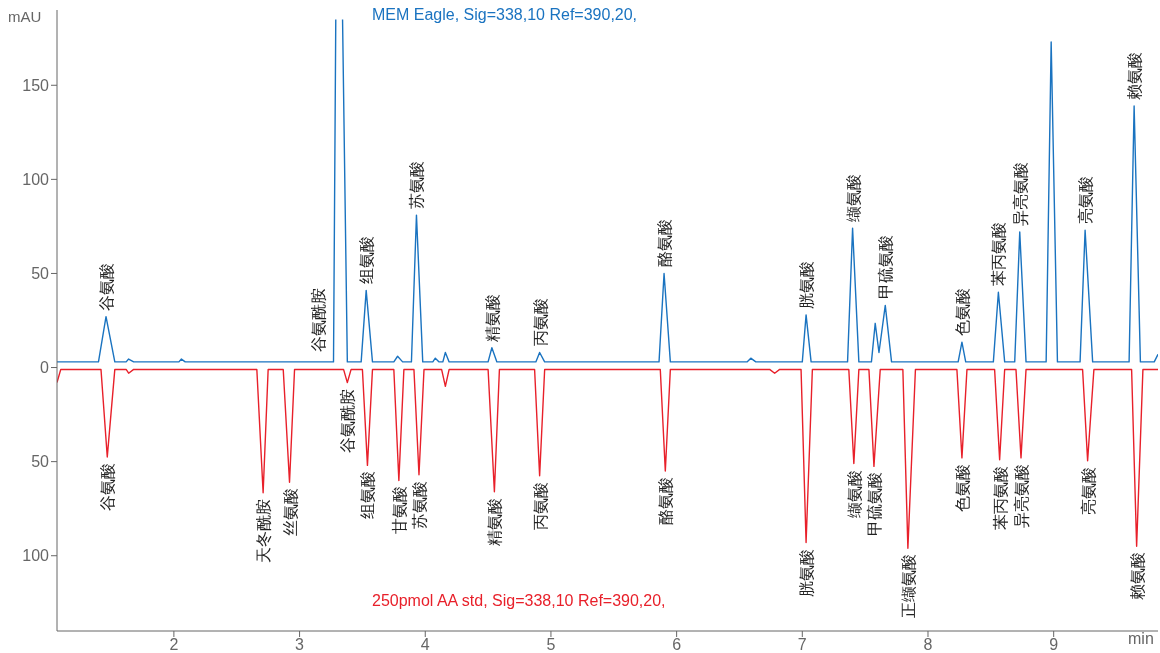  Describe the element at coordinates (519, 601) in the screenshot. I see `text: 250pmol AA std, Sig=338,10 Ref=390,20,` at that location.